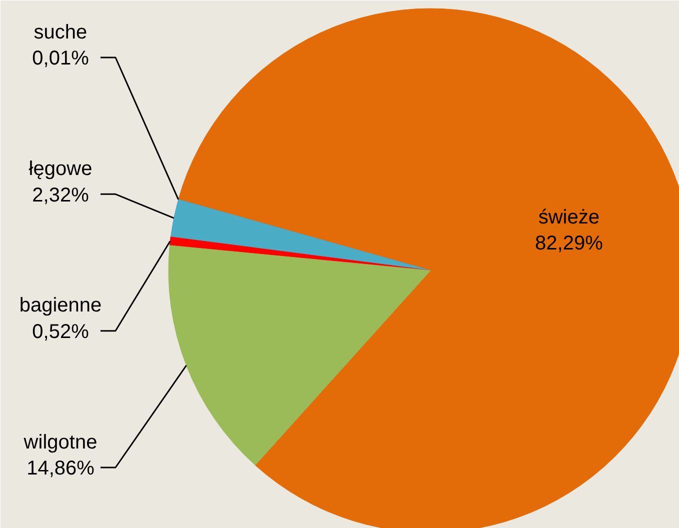 The width and height of the screenshot is (679, 528). I want to click on data-label: 0,01%, so click(61, 59).